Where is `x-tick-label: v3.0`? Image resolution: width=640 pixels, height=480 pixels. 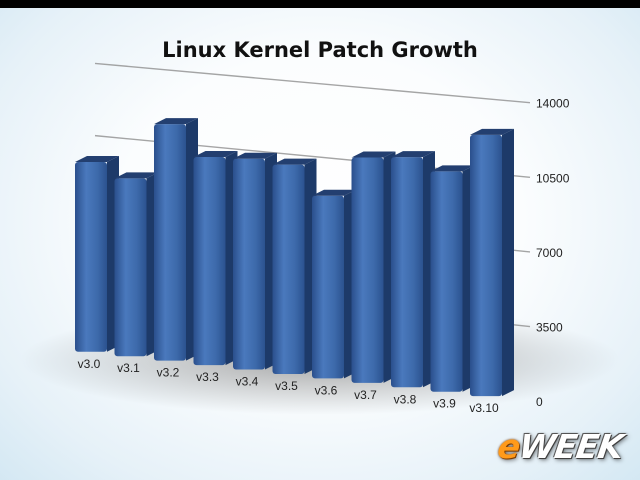 x-tick-label: v3.0 is located at coordinates (89, 364).